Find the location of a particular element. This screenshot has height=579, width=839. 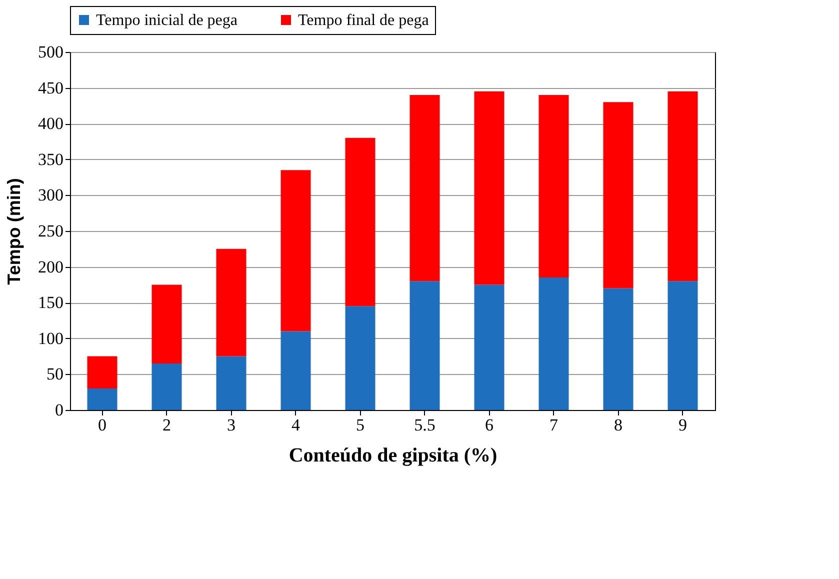

y-tick-label: 450 is located at coordinates (51, 88).